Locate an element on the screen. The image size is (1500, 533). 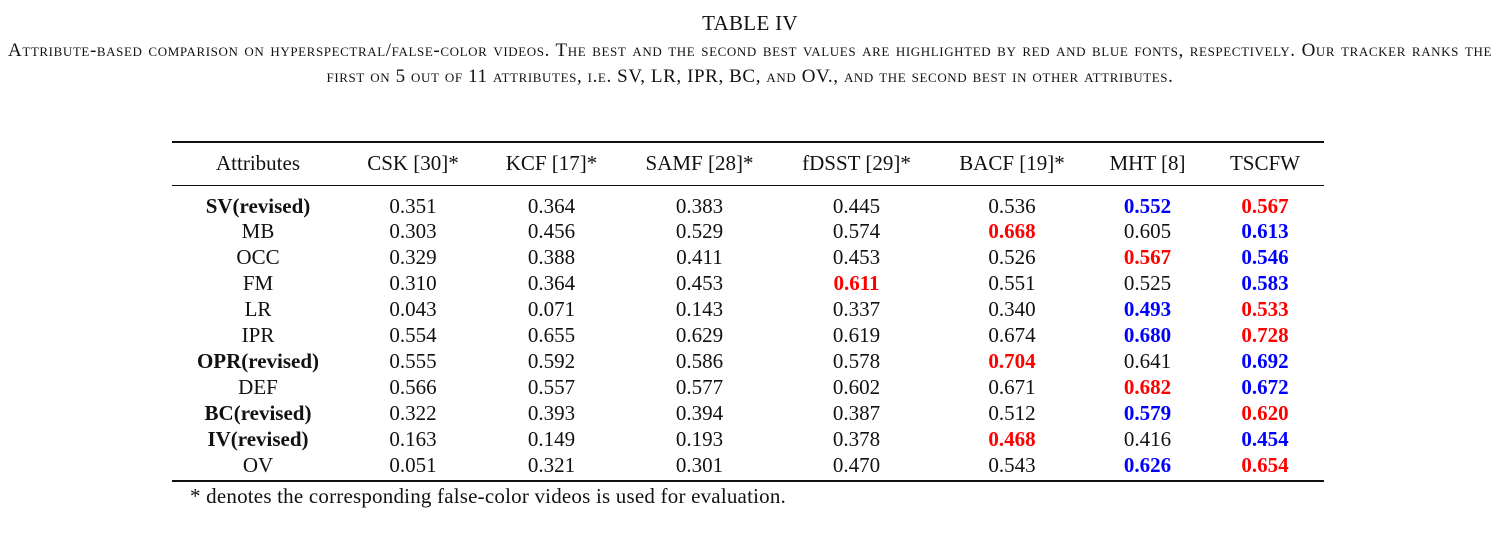
value-cell: 0.578 is located at coordinates (856, 361).